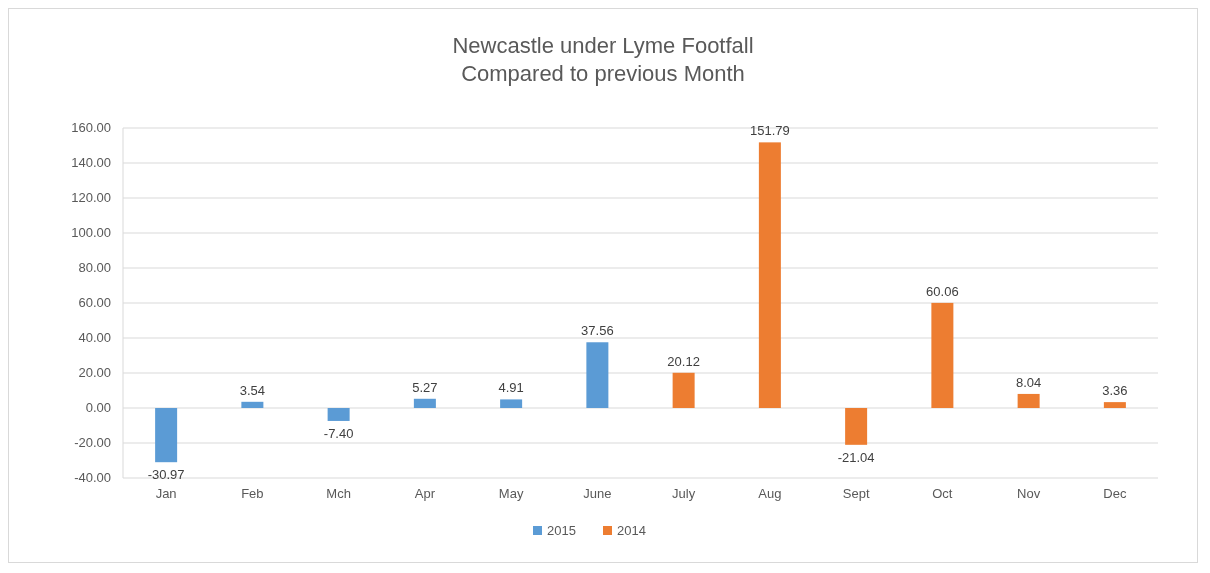  What do you see at coordinates (856, 457) in the screenshot?
I see `data-label: -21.04` at bounding box center [856, 457].